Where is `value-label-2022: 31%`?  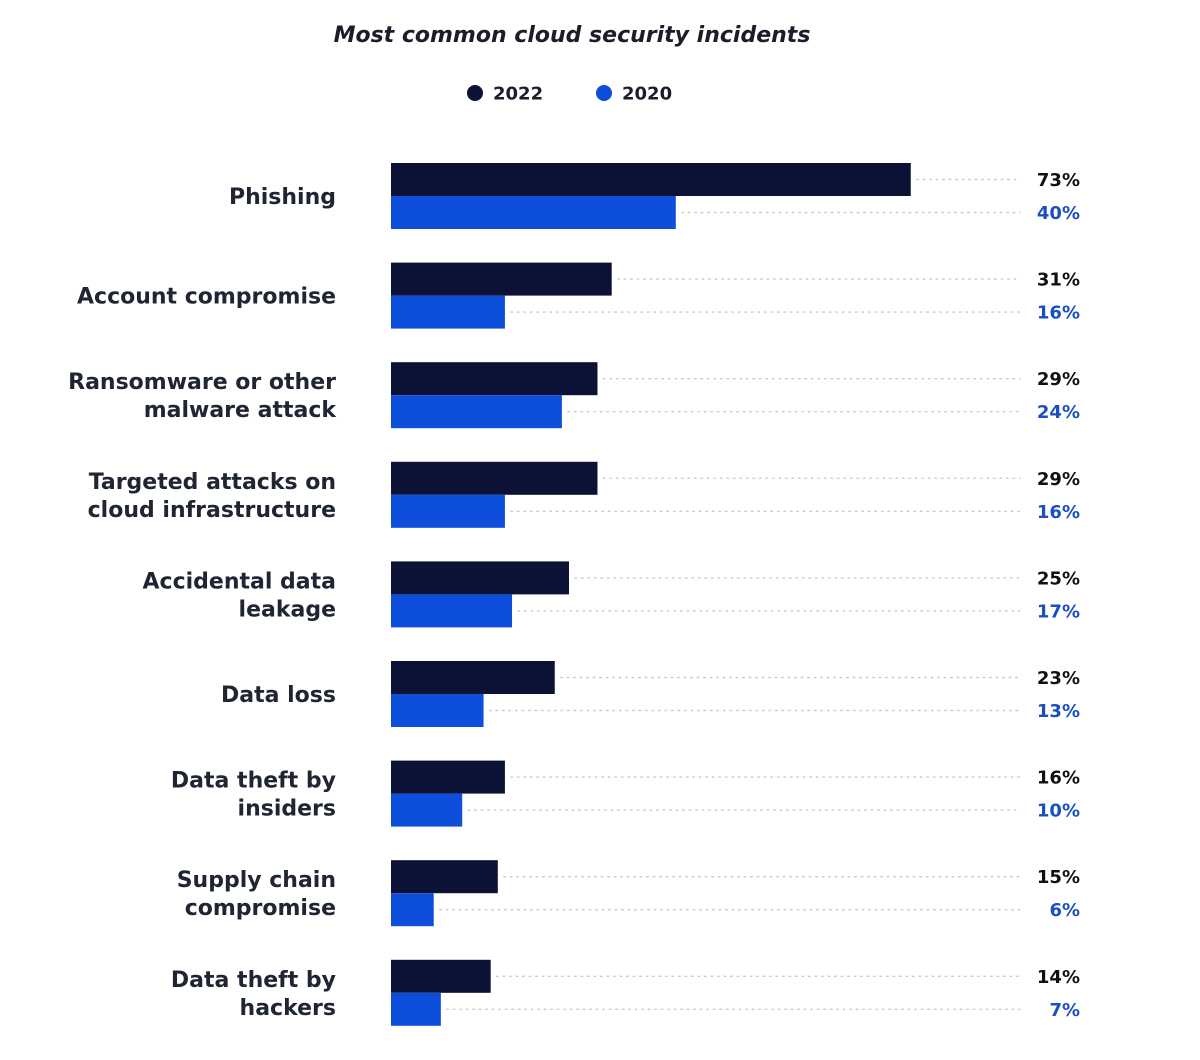 value-label-2022: 31% is located at coordinates (1058, 280).